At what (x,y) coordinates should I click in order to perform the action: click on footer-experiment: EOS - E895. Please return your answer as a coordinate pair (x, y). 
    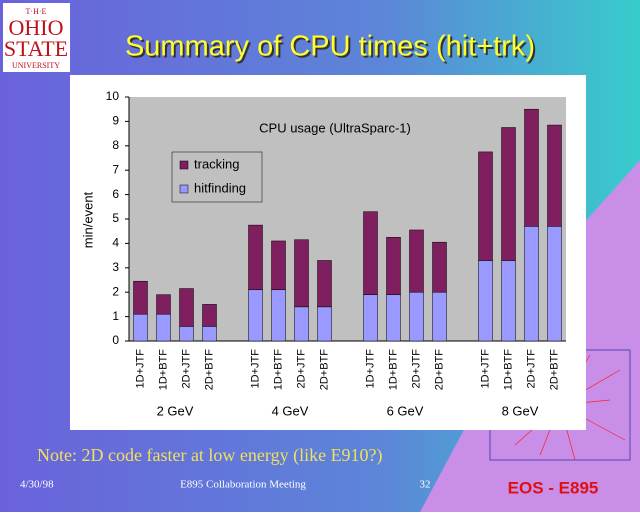
    Looking at the image, I should click on (553, 487).